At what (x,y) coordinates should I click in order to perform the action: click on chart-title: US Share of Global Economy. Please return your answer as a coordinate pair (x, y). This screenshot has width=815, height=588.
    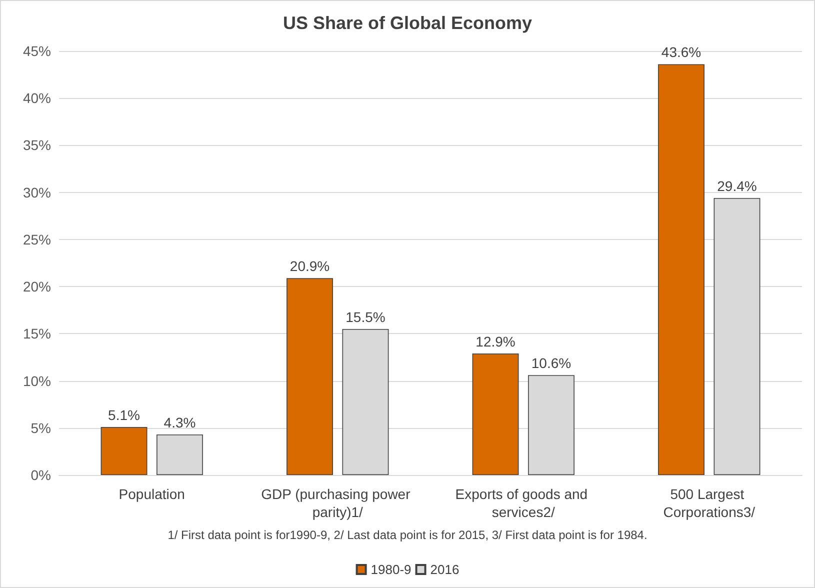
    Looking at the image, I should click on (407, 23).